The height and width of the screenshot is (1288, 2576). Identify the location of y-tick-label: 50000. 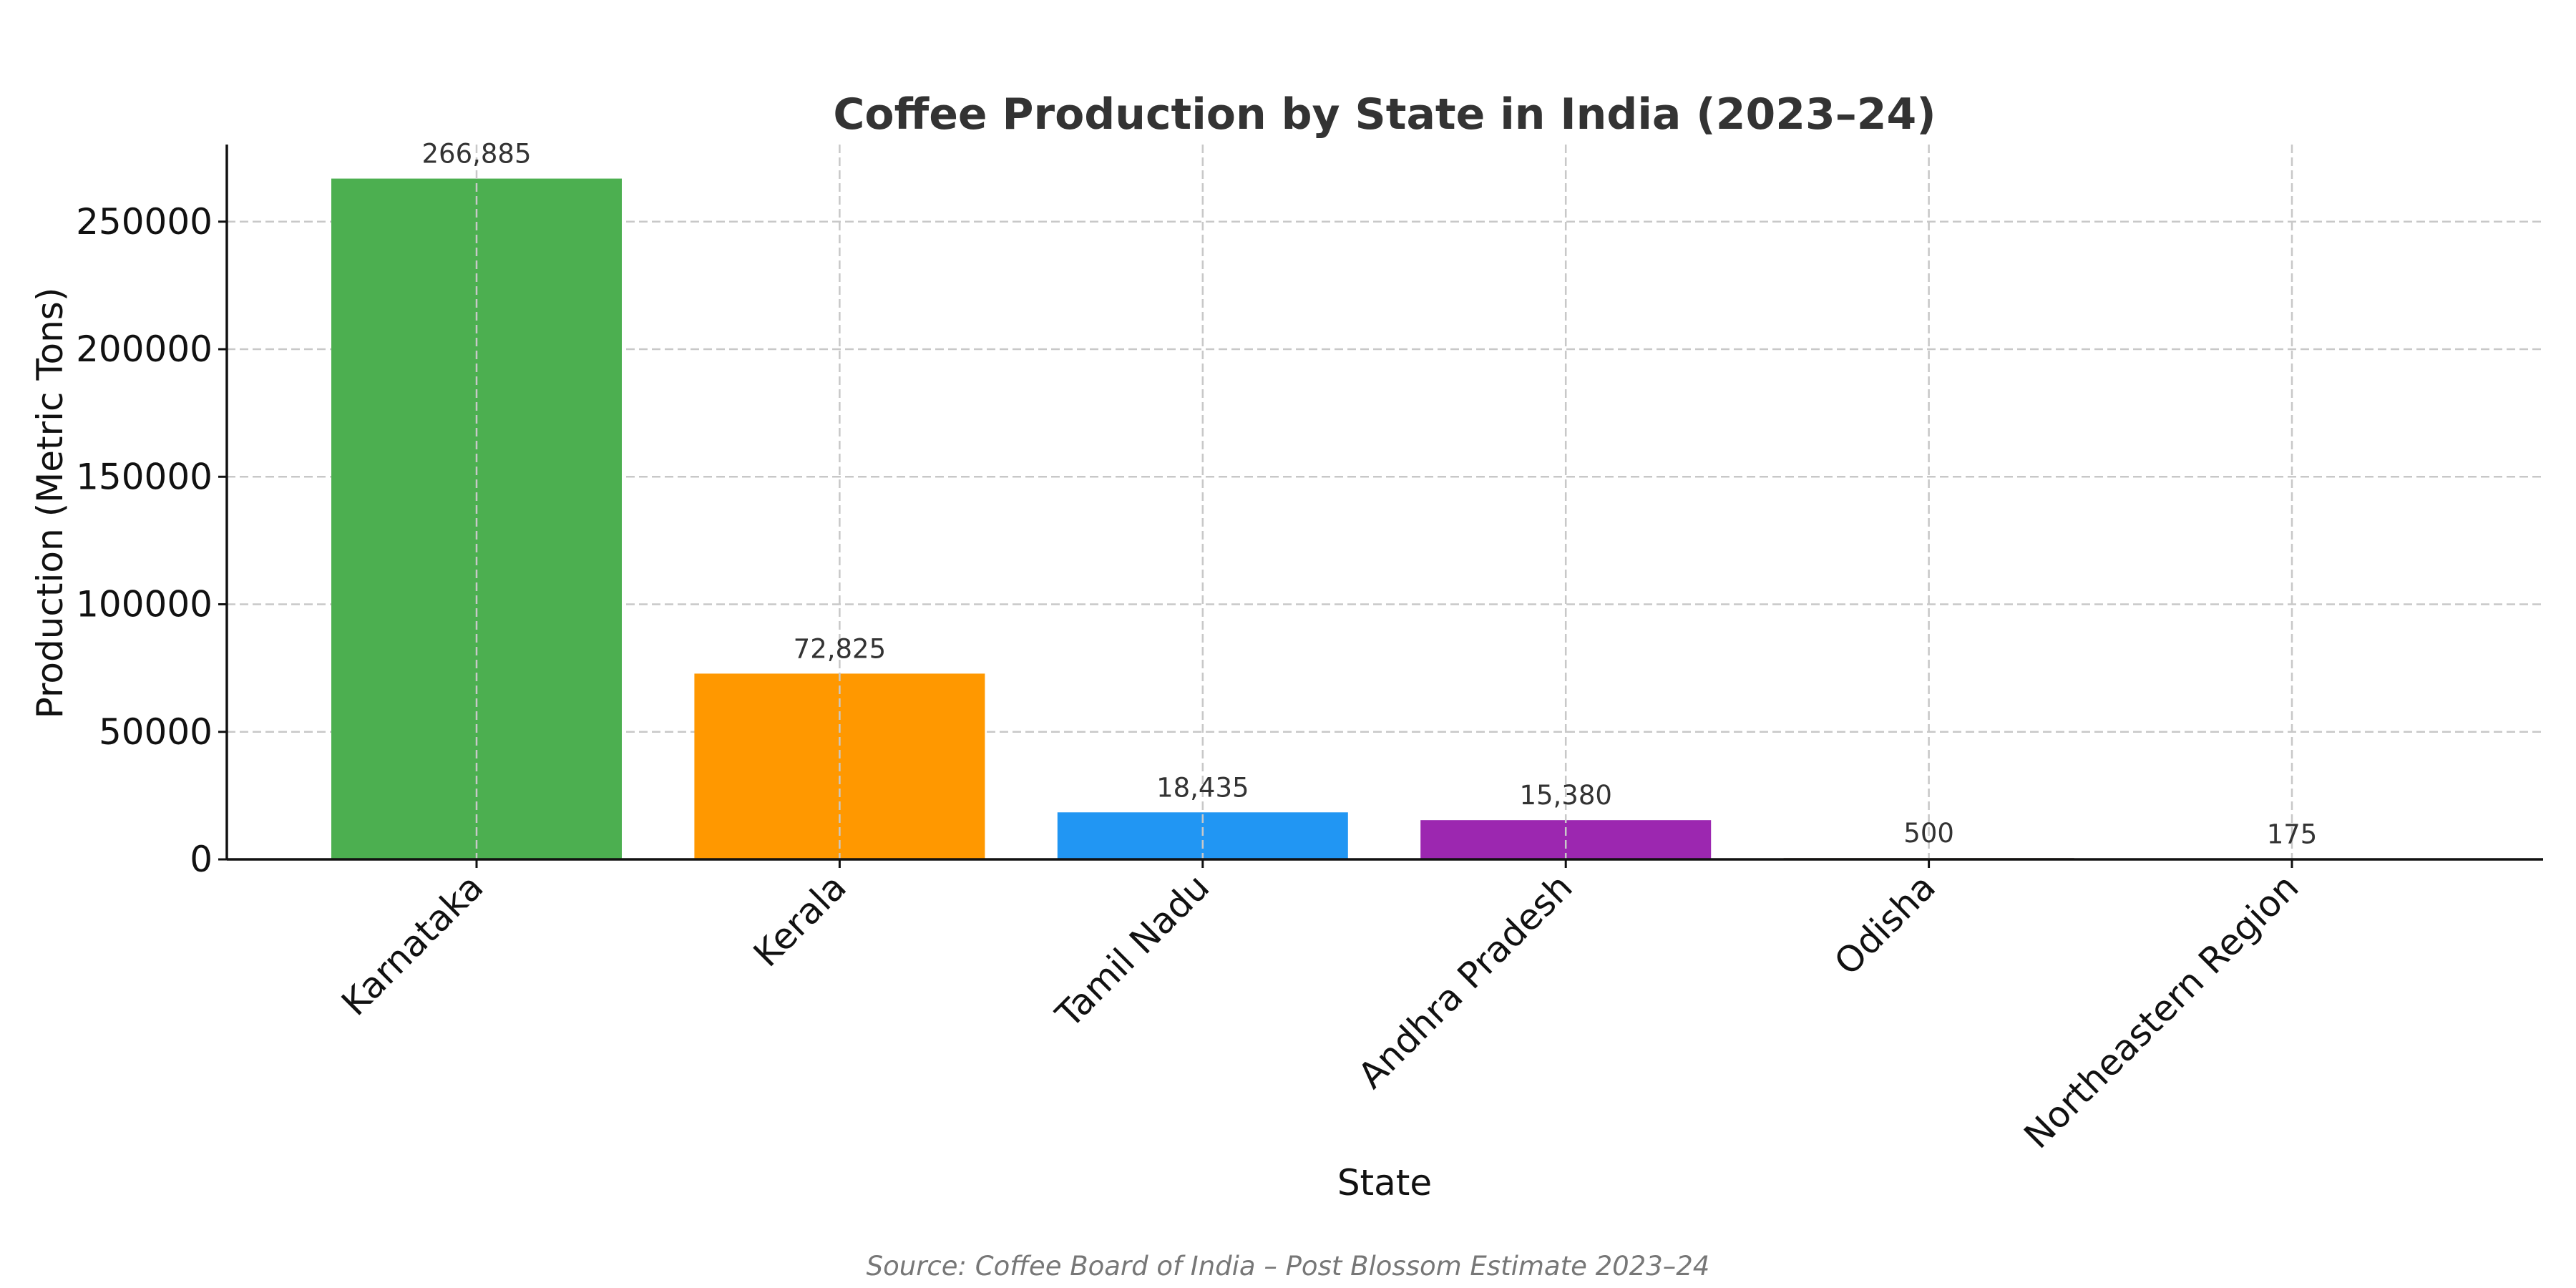
(156, 732).